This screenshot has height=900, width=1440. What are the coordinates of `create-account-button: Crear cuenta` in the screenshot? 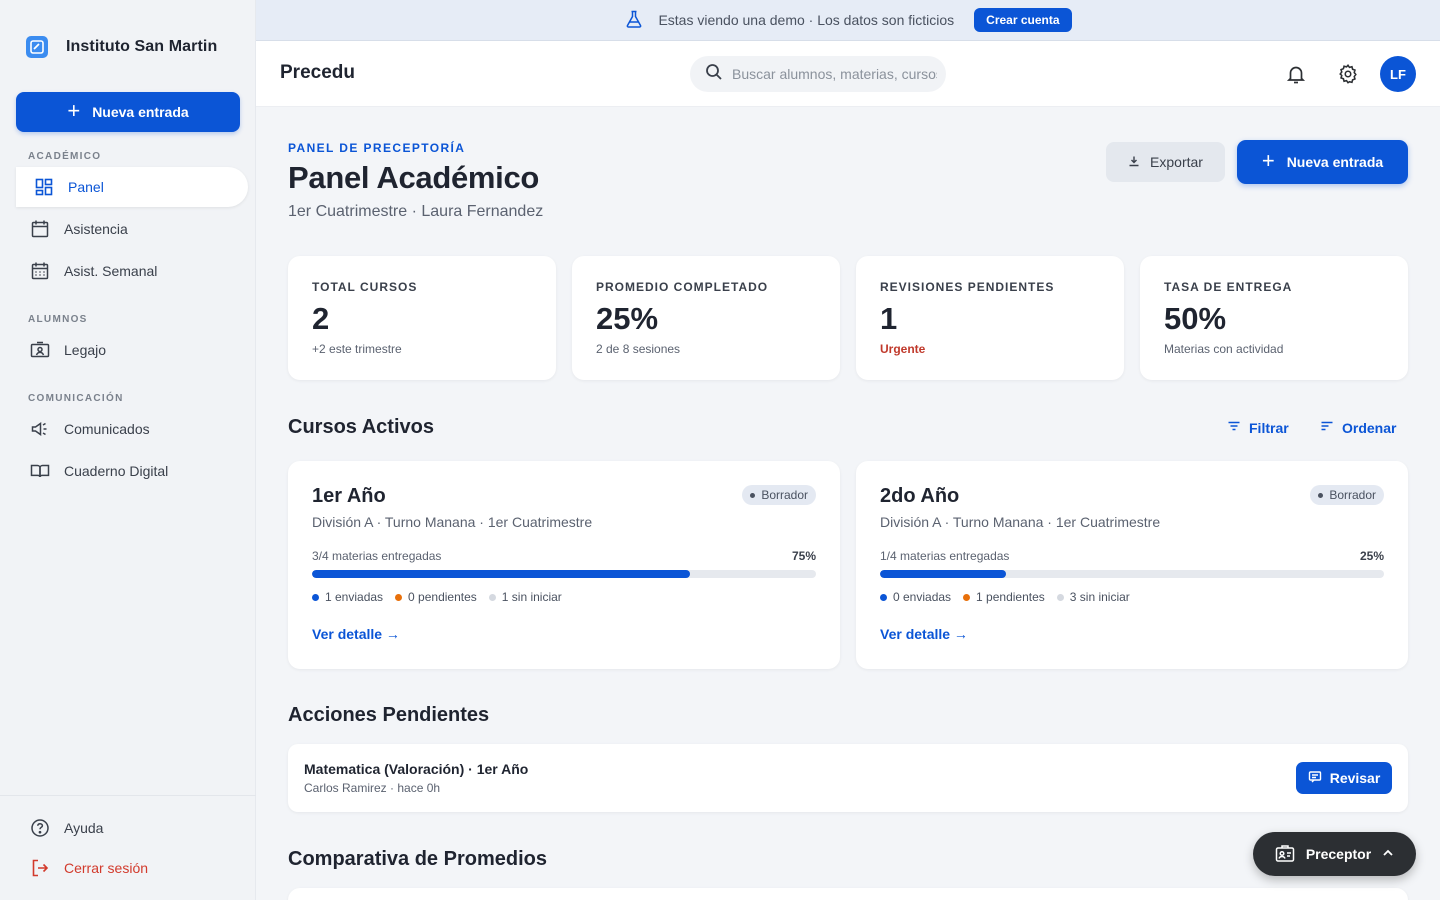 It's located at (1023, 20).